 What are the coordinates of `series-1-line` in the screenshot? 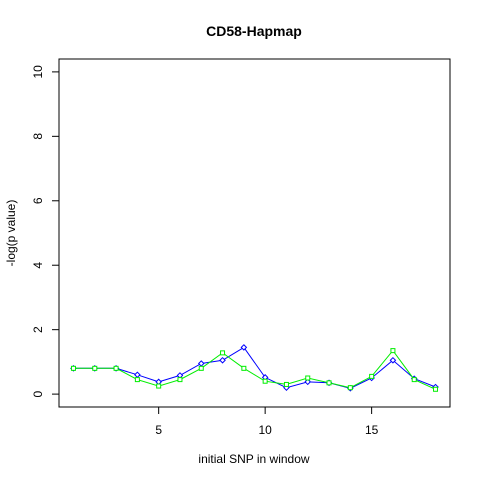 It's located at (254, 367).